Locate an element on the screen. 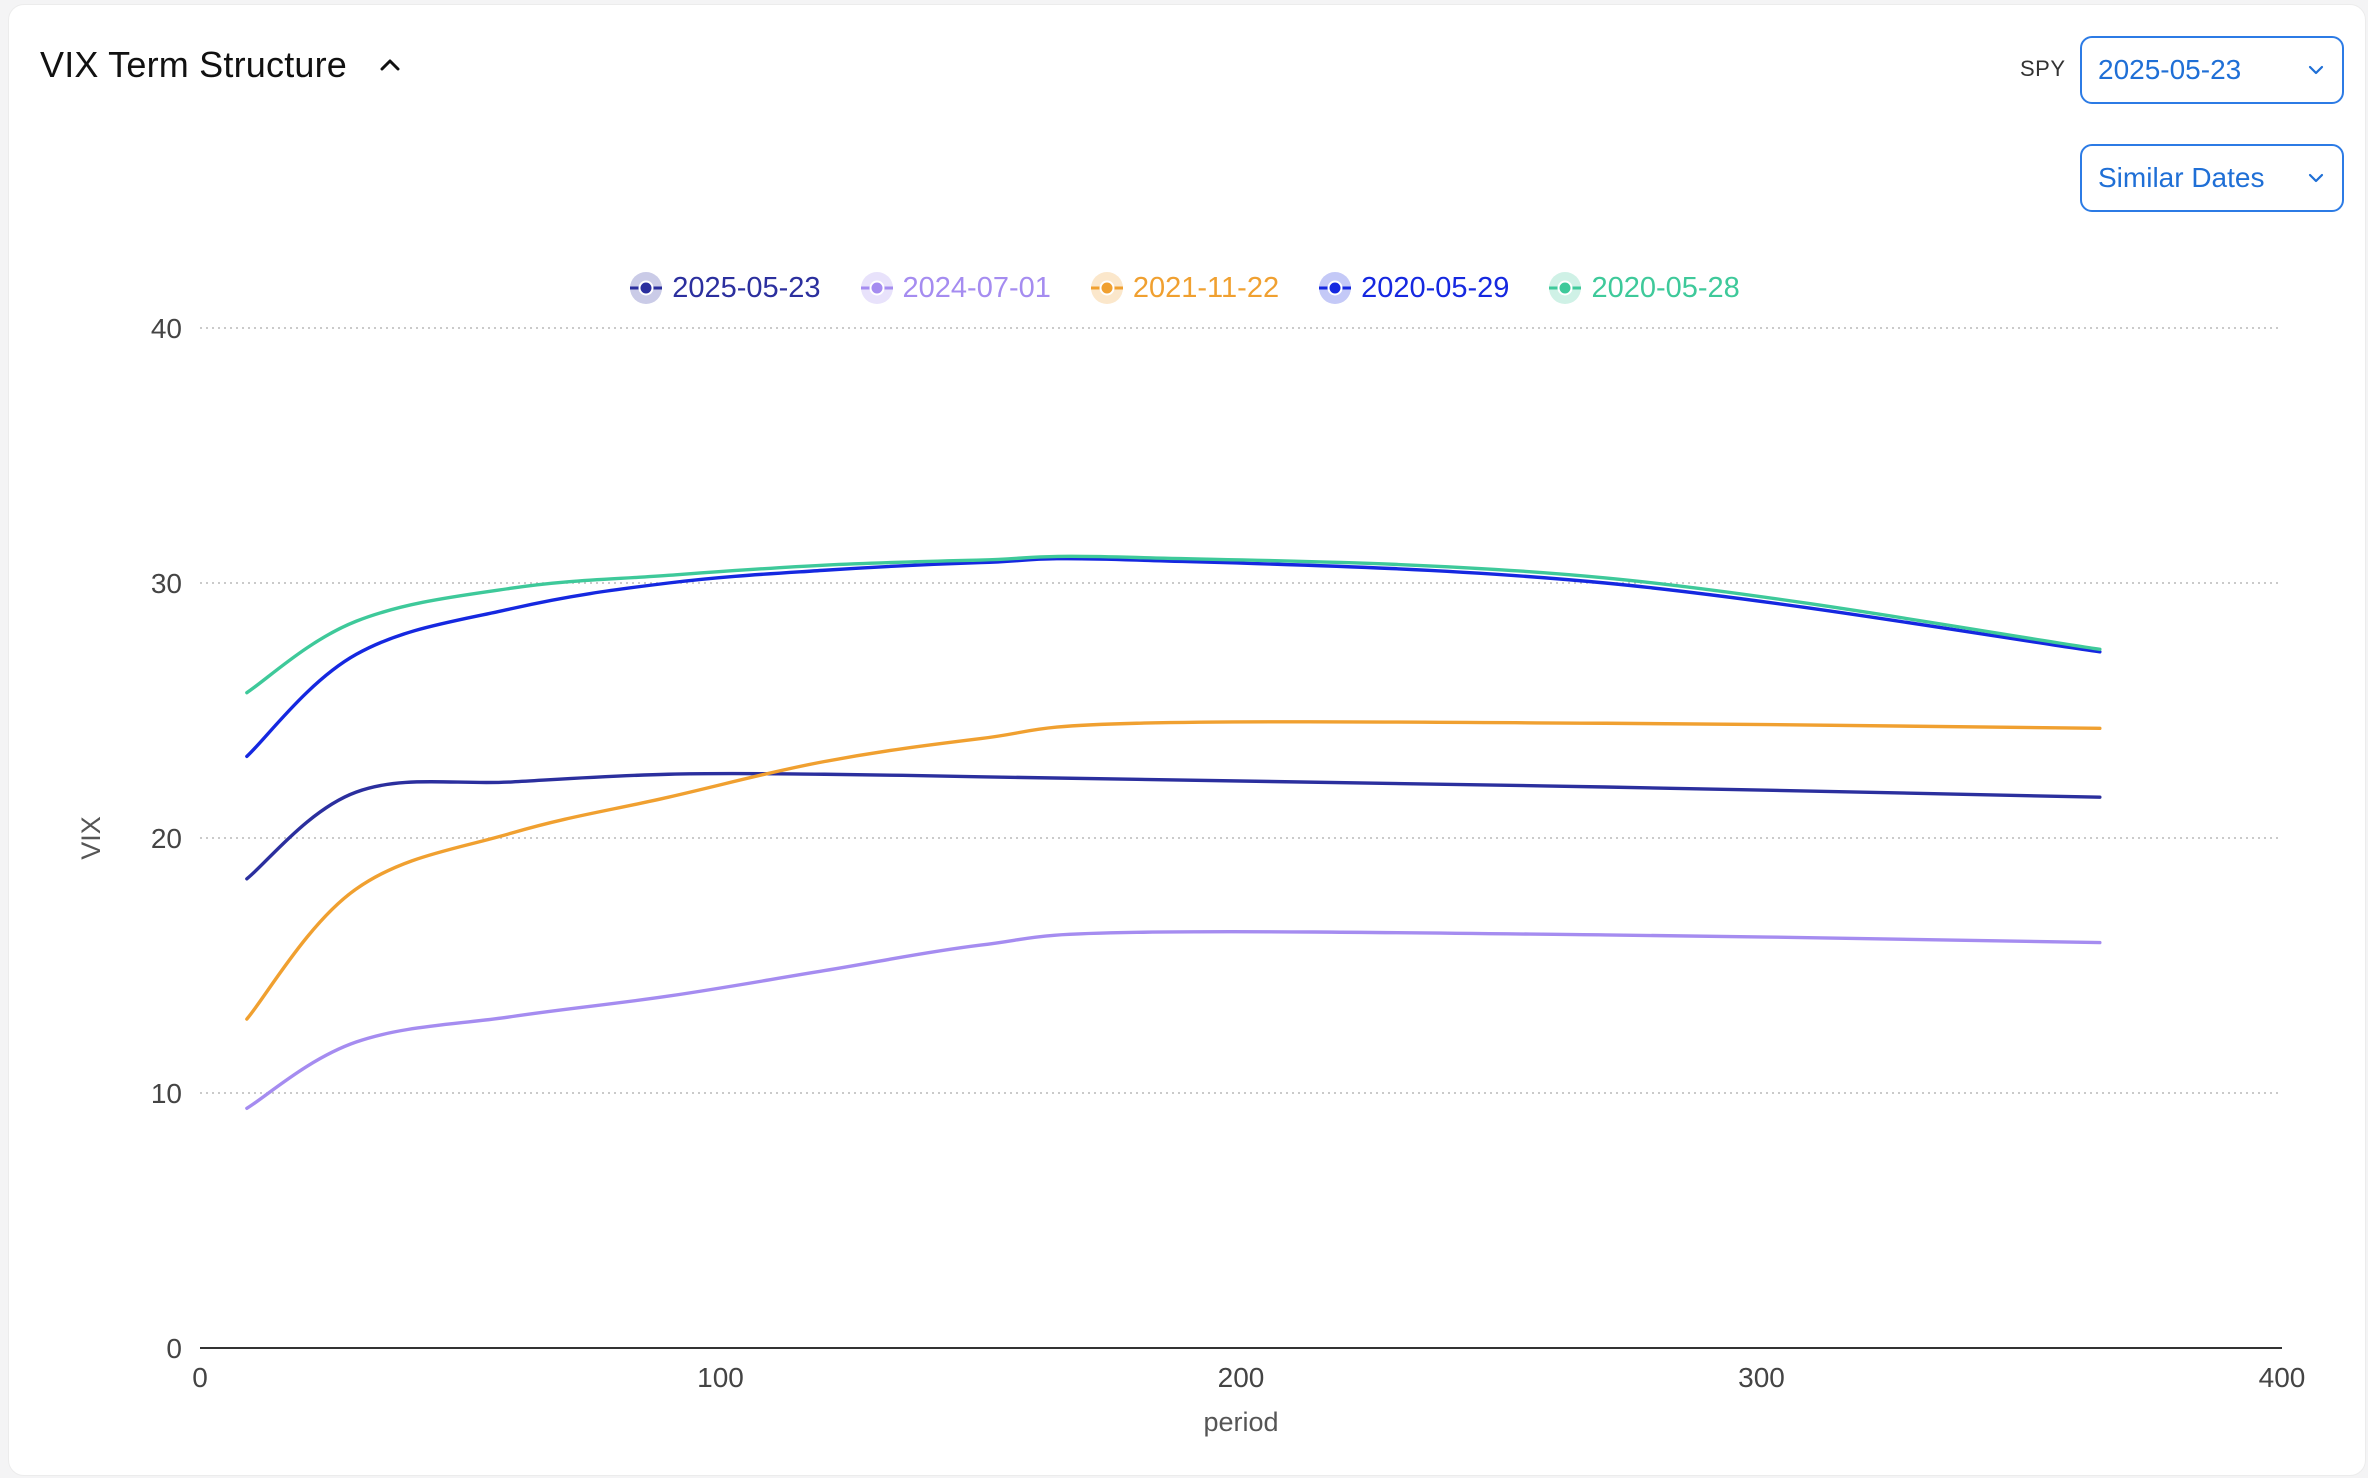 This screenshot has height=1478, width=2368. legend-item: 2021-11-22 is located at coordinates (1184, 288).